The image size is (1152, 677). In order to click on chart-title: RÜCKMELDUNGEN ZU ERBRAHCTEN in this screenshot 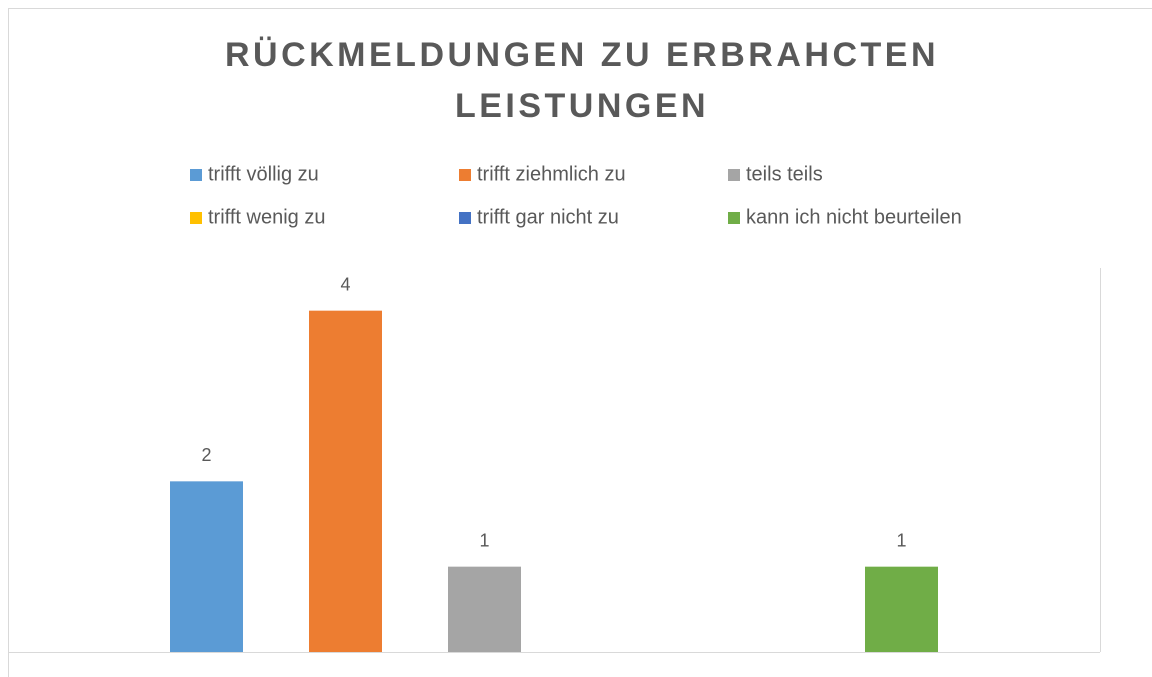, I will do `click(582, 55)`.